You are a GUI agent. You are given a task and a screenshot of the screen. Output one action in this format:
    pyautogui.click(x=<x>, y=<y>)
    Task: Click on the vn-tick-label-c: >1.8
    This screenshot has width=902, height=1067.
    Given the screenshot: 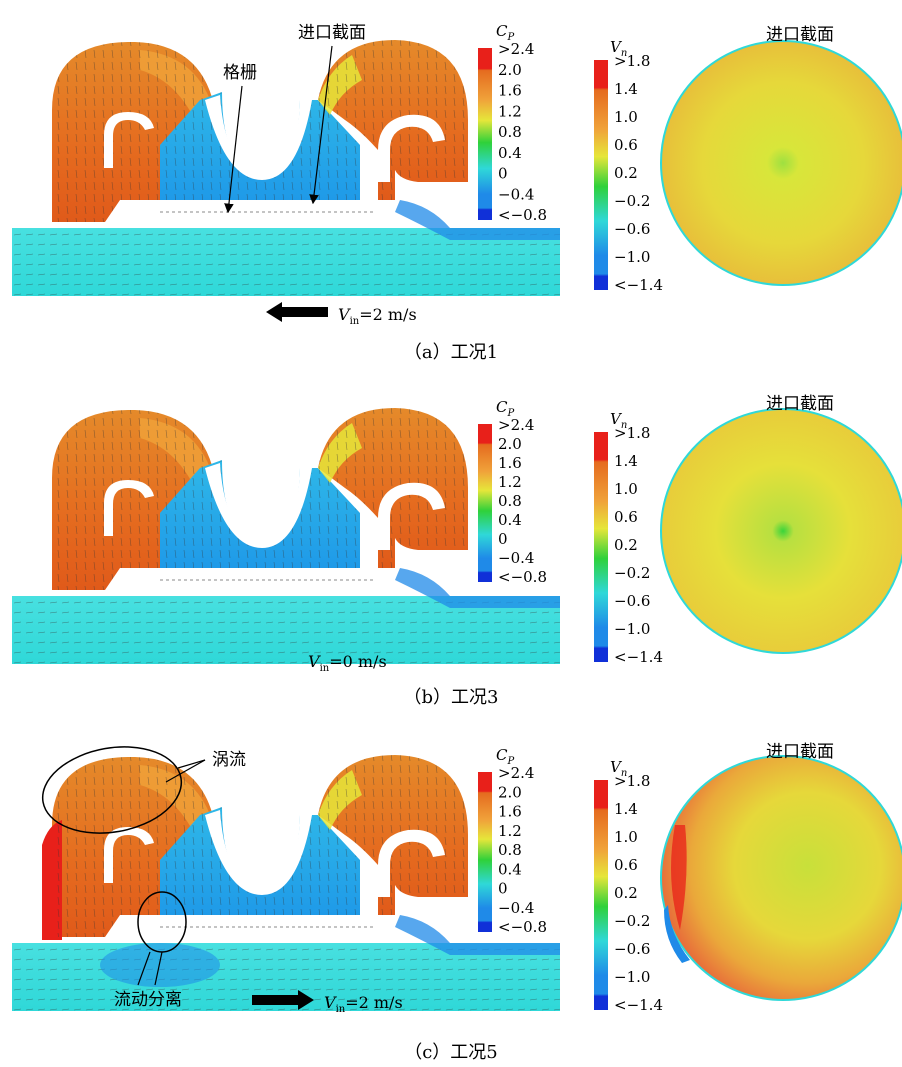 What is the action you would take?
    pyautogui.click(x=632, y=781)
    